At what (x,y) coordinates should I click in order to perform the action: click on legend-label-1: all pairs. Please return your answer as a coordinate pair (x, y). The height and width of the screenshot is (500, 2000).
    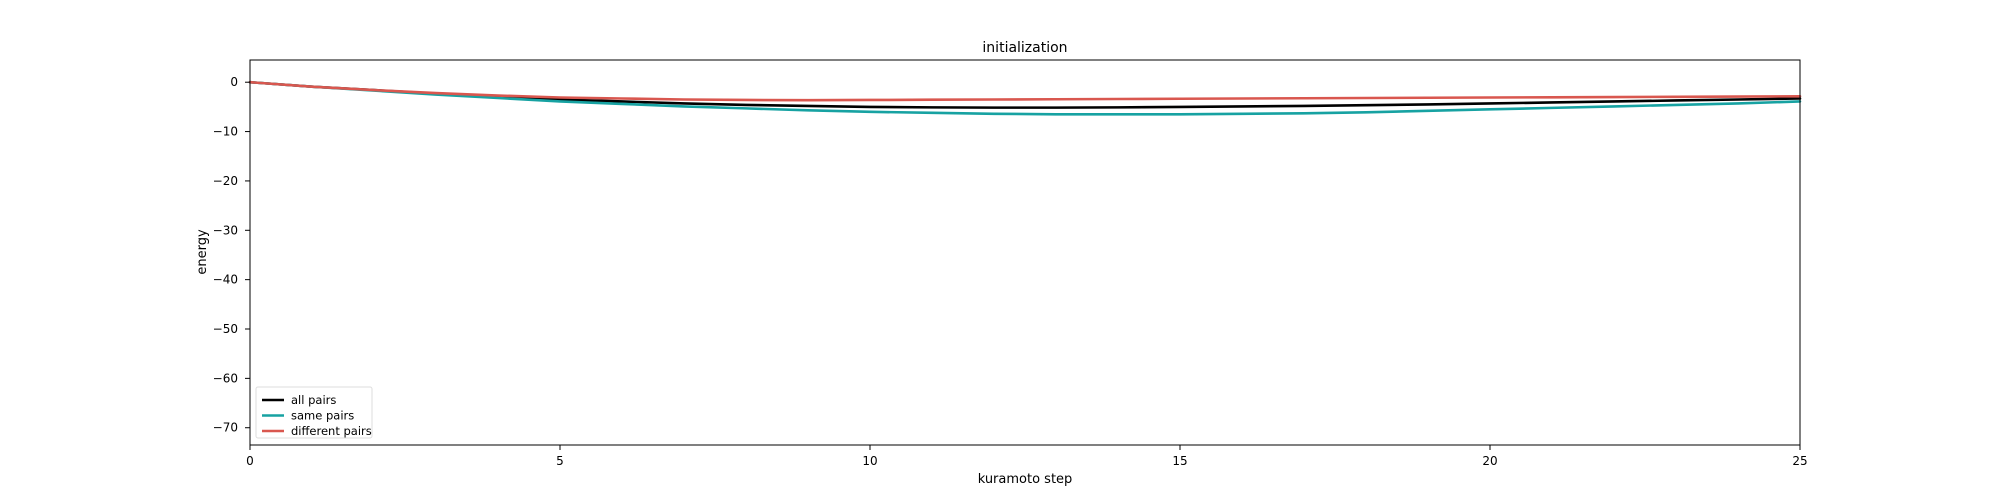
    Looking at the image, I should click on (313, 400).